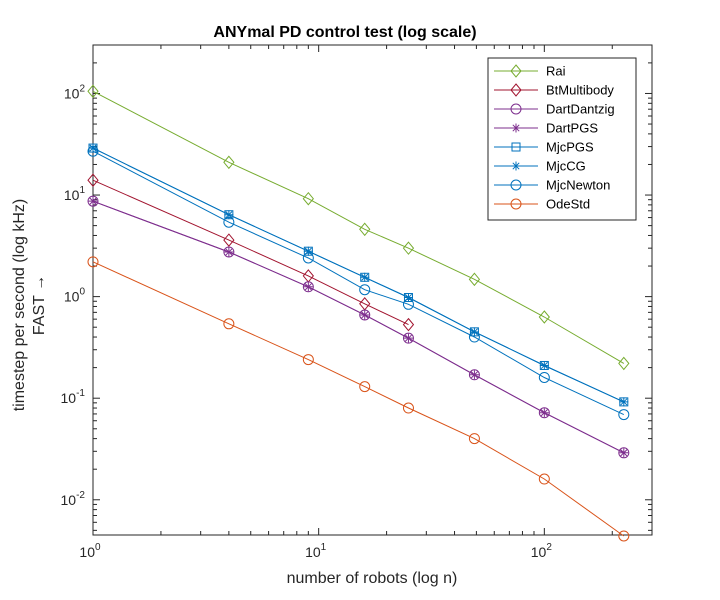  I want to click on series-line-btmultibody, so click(250, 252).